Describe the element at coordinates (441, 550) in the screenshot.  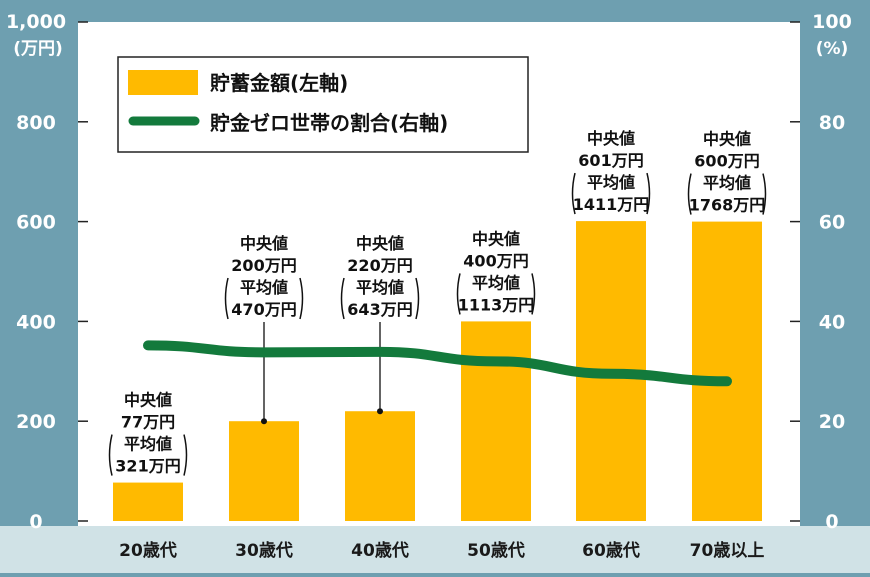
I see `category-axis: 20歳代 30歳代 40歳代 50歳代 60歳代 70歳以上` at that location.